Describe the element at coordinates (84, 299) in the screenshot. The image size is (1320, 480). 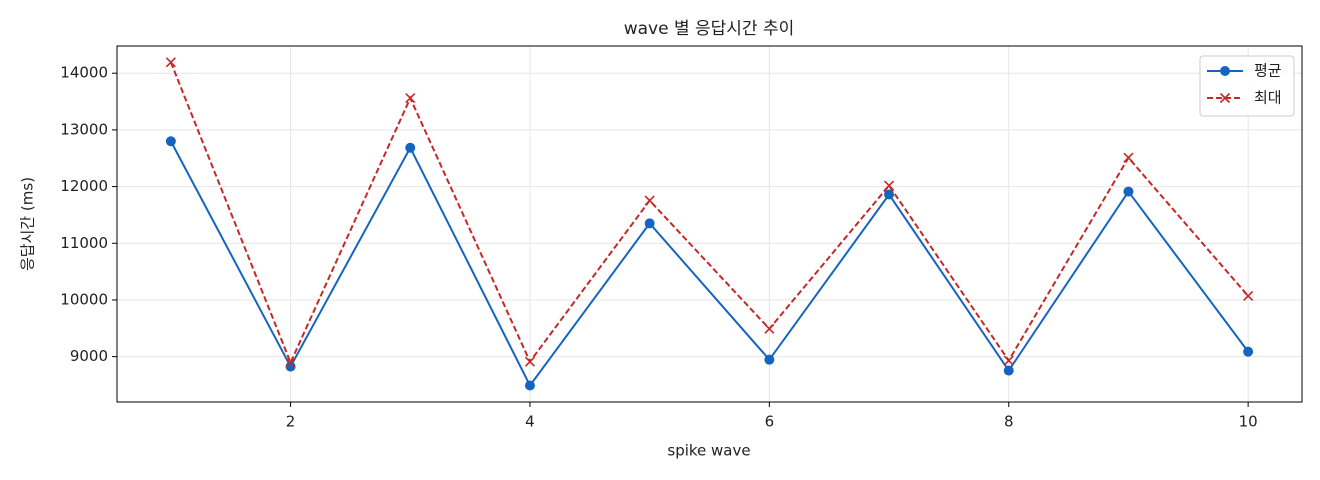
I see `y-tick-label: 10000` at that location.